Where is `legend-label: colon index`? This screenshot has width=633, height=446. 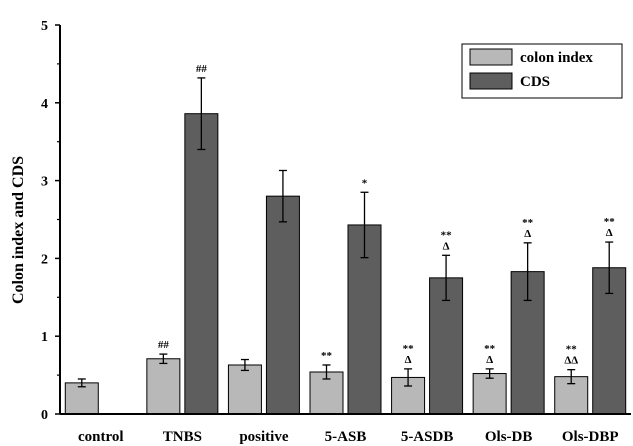 legend-label: colon index is located at coordinates (556, 58).